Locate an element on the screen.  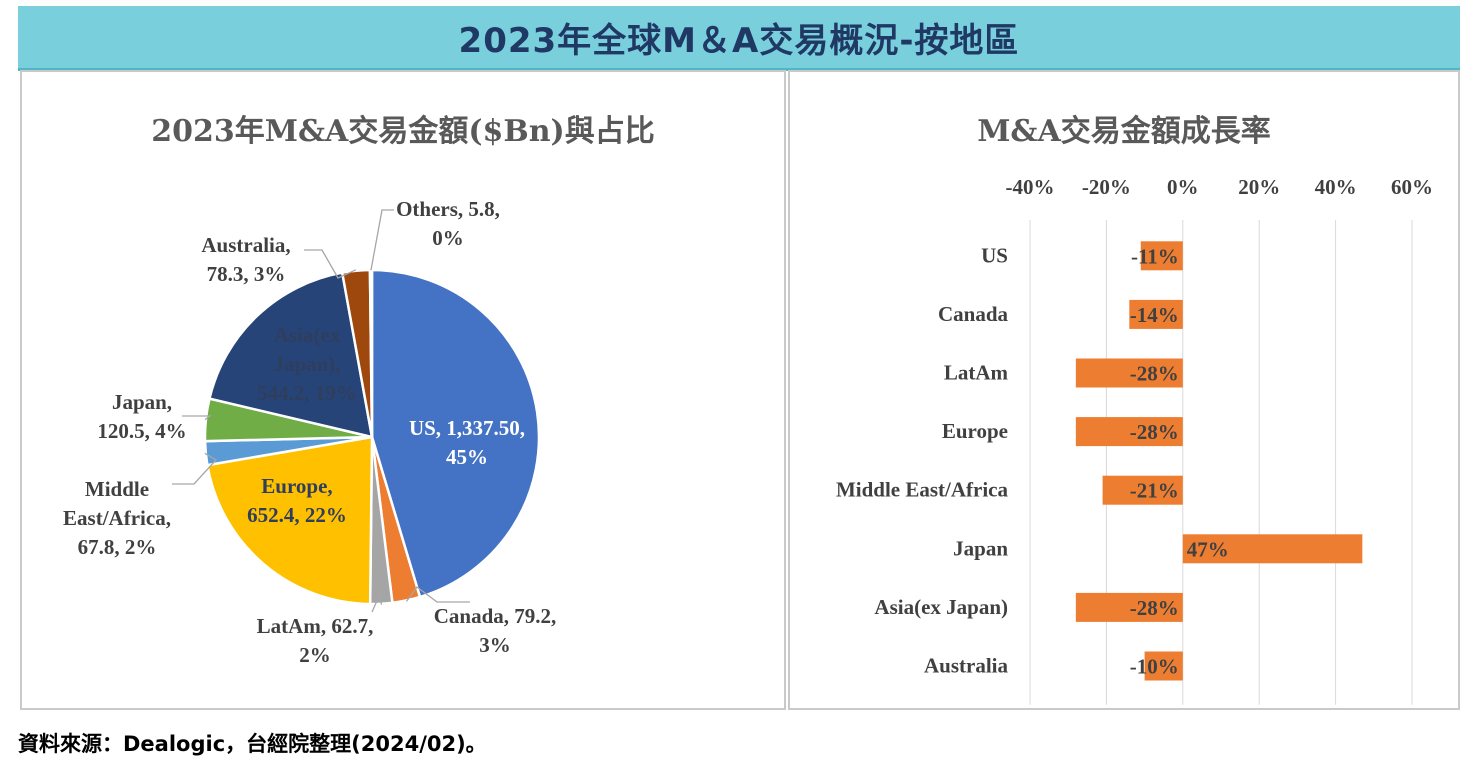
bar-chart-title: M&A交易金額成長率 is located at coordinates (1124, 131).